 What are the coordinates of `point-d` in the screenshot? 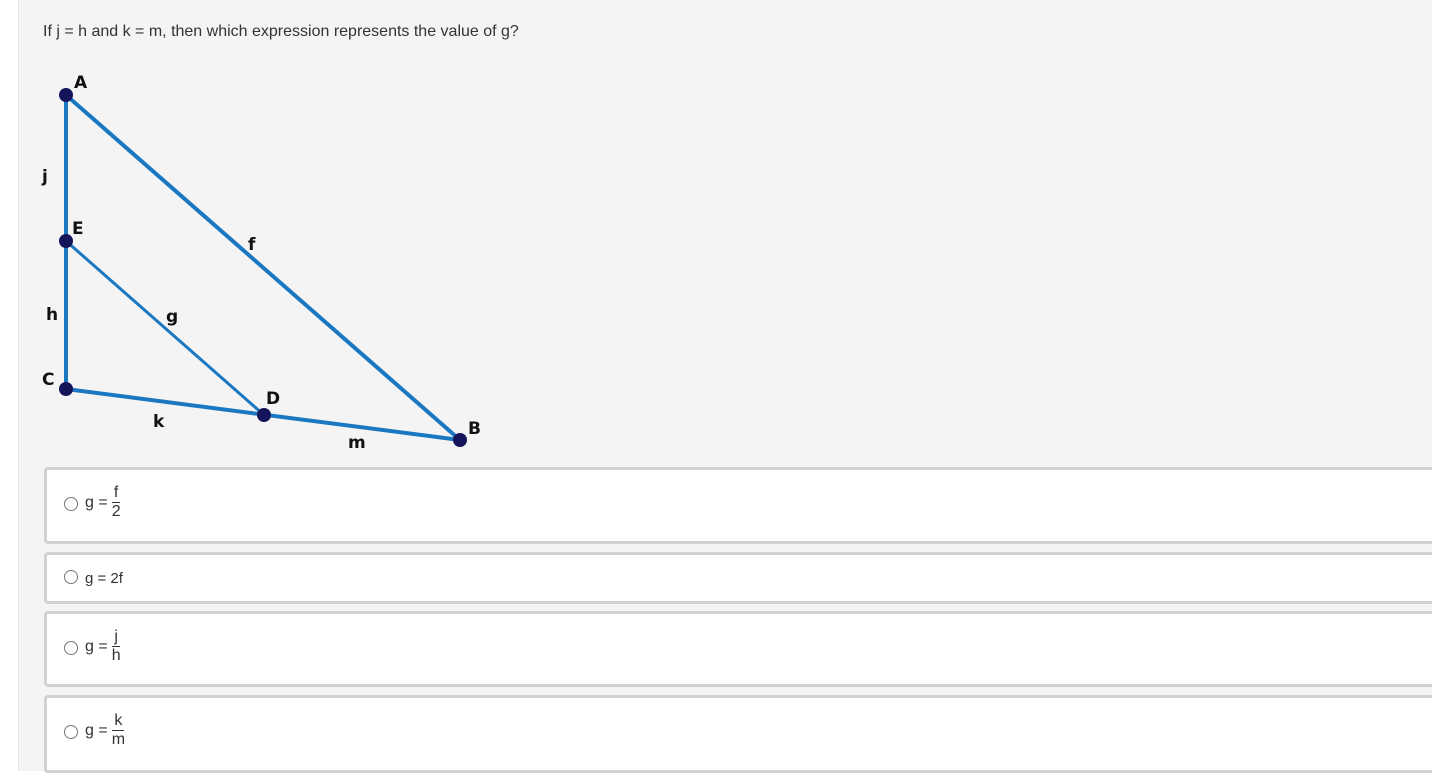 It's located at (264, 415).